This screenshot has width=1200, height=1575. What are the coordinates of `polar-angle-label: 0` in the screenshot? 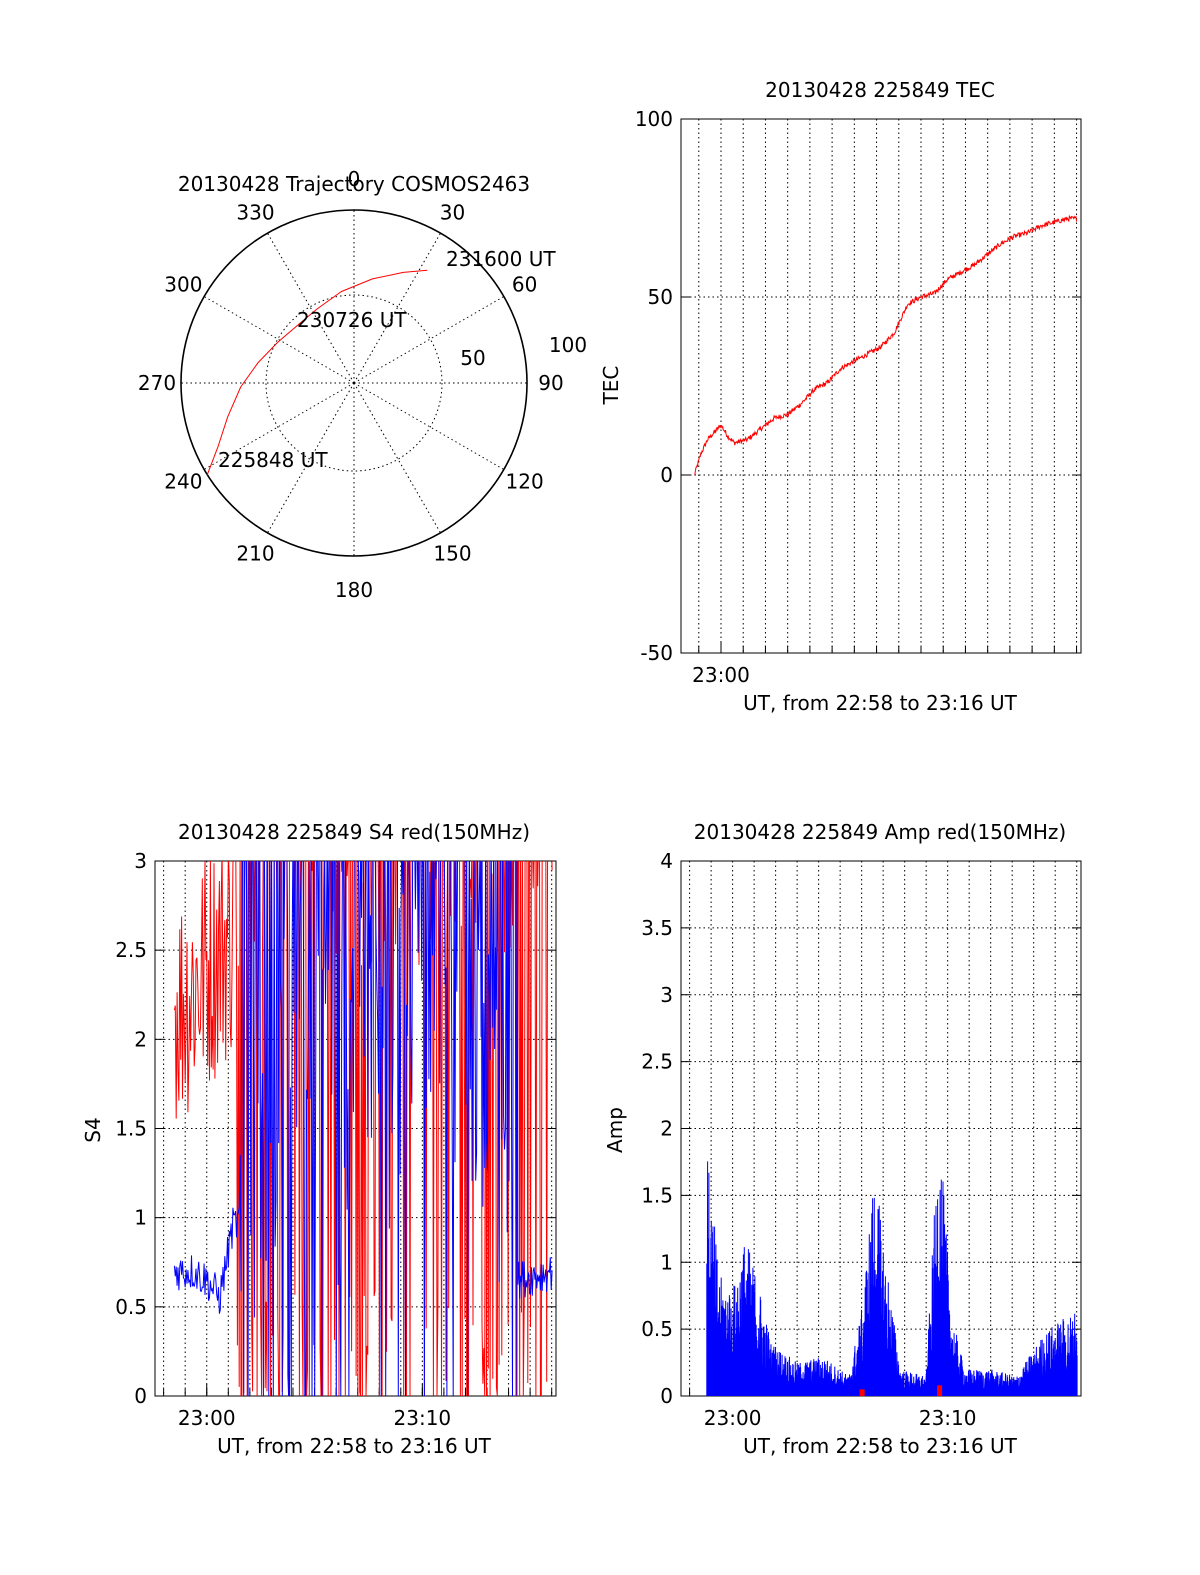 It's located at (354, 179).